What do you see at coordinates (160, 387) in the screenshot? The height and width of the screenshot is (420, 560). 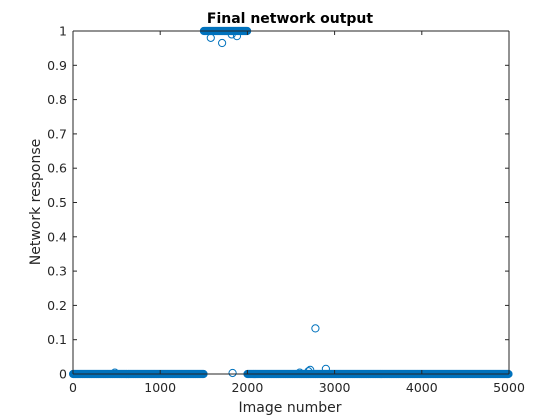 I see `x-tick-label: 1000` at bounding box center [160, 387].